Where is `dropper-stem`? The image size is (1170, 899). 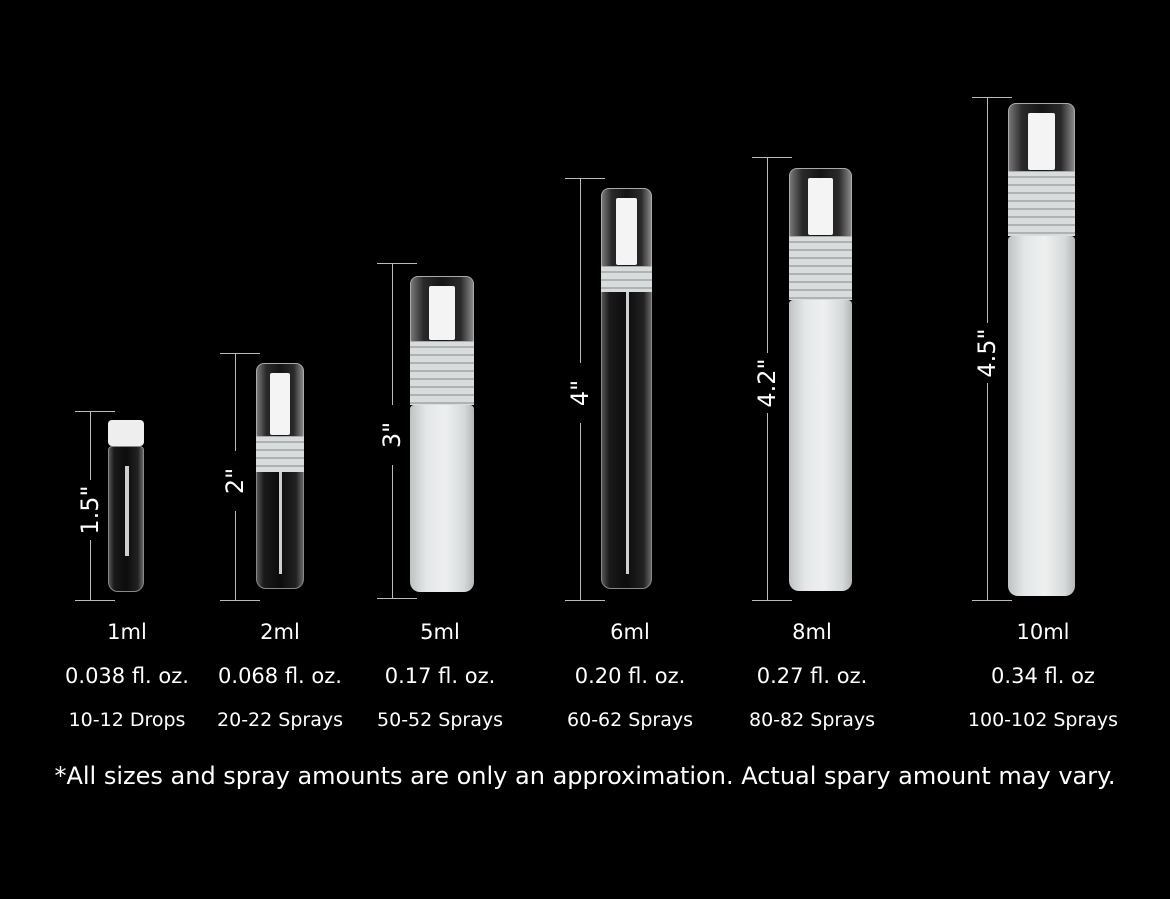
dropper-stem is located at coordinates (127, 511).